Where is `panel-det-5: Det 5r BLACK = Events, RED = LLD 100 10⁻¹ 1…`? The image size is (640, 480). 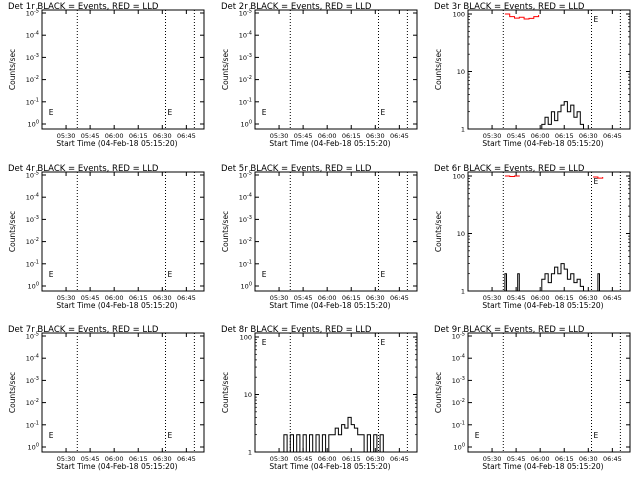 panel-det-5: Det 5r BLACK = Events, RED = LLD 100 10⁻¹ 1… is located at coordinates (319, 237).